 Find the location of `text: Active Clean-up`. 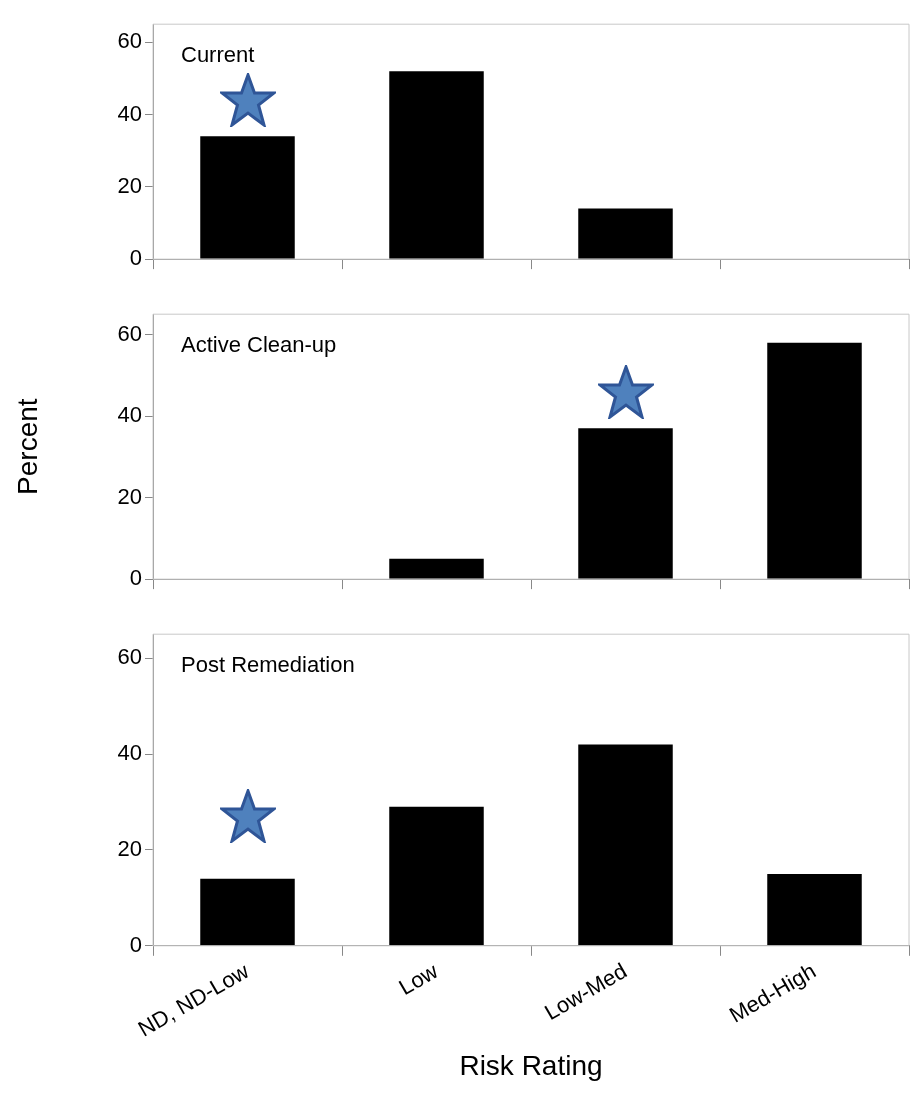

text: Active Clean-up is located at coordinates (259, 345).